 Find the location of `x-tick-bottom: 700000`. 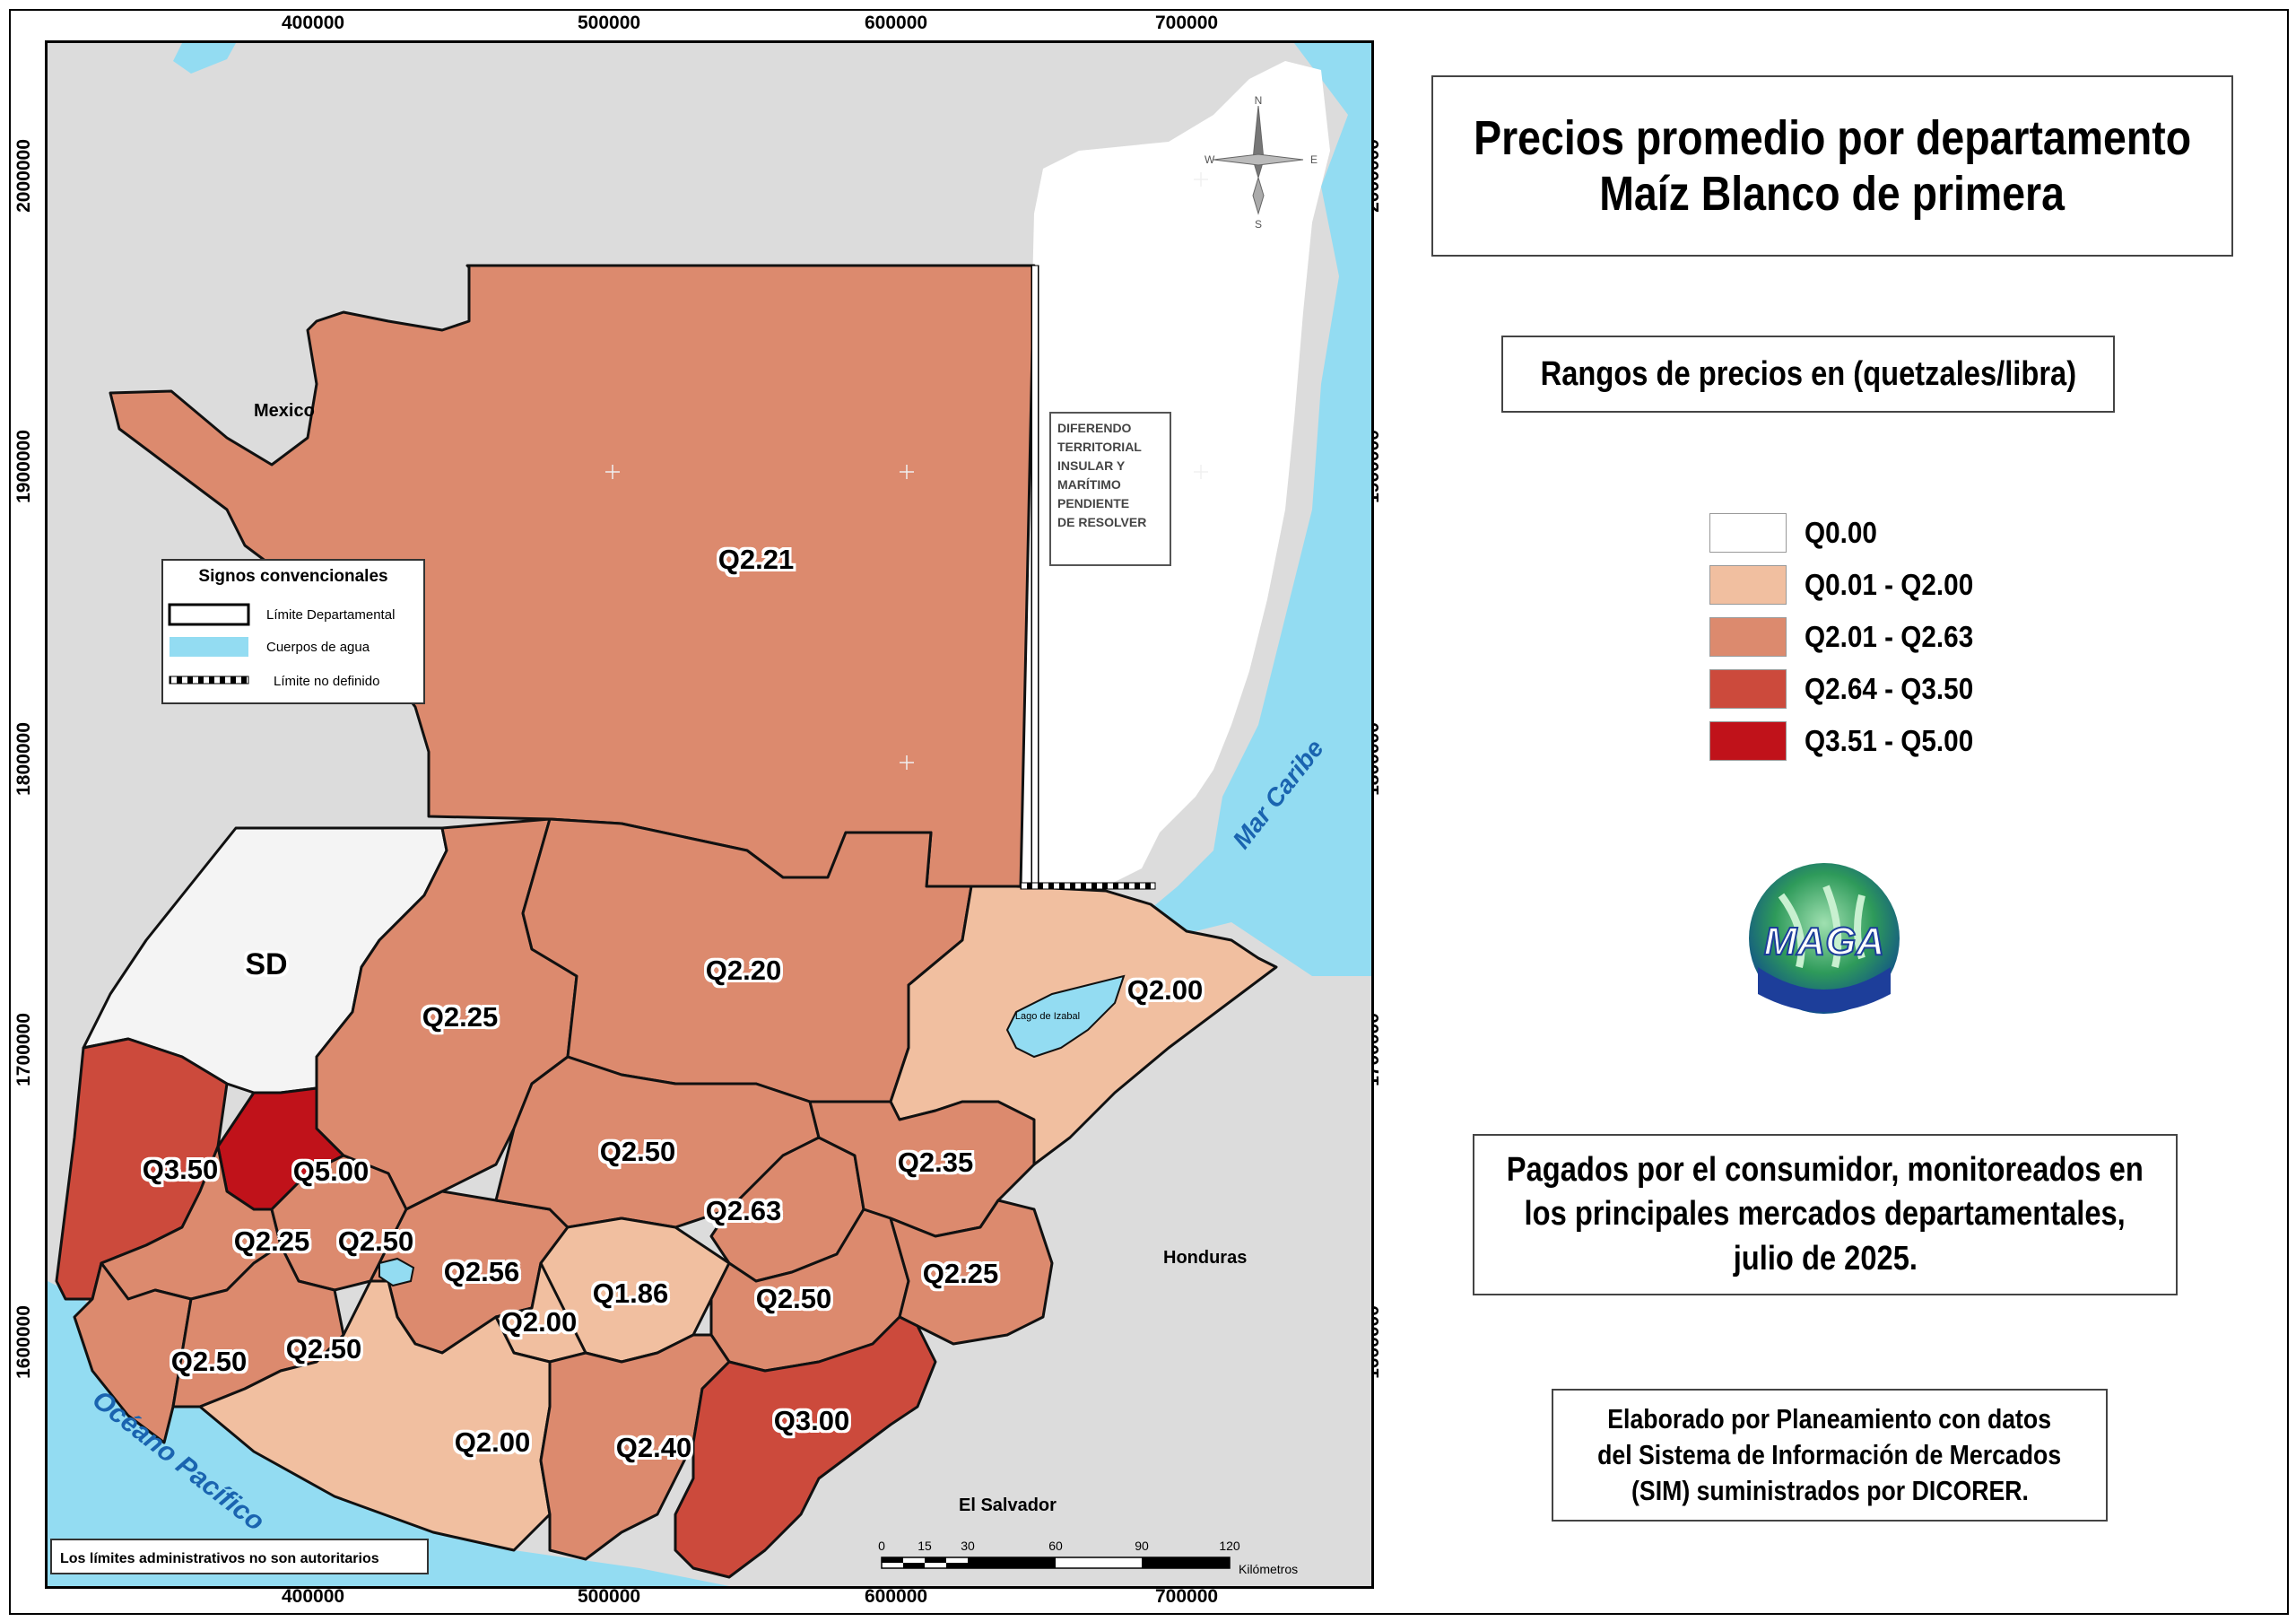

x-tick-bottom: 700000 is located at coordinates (1187, 1596).